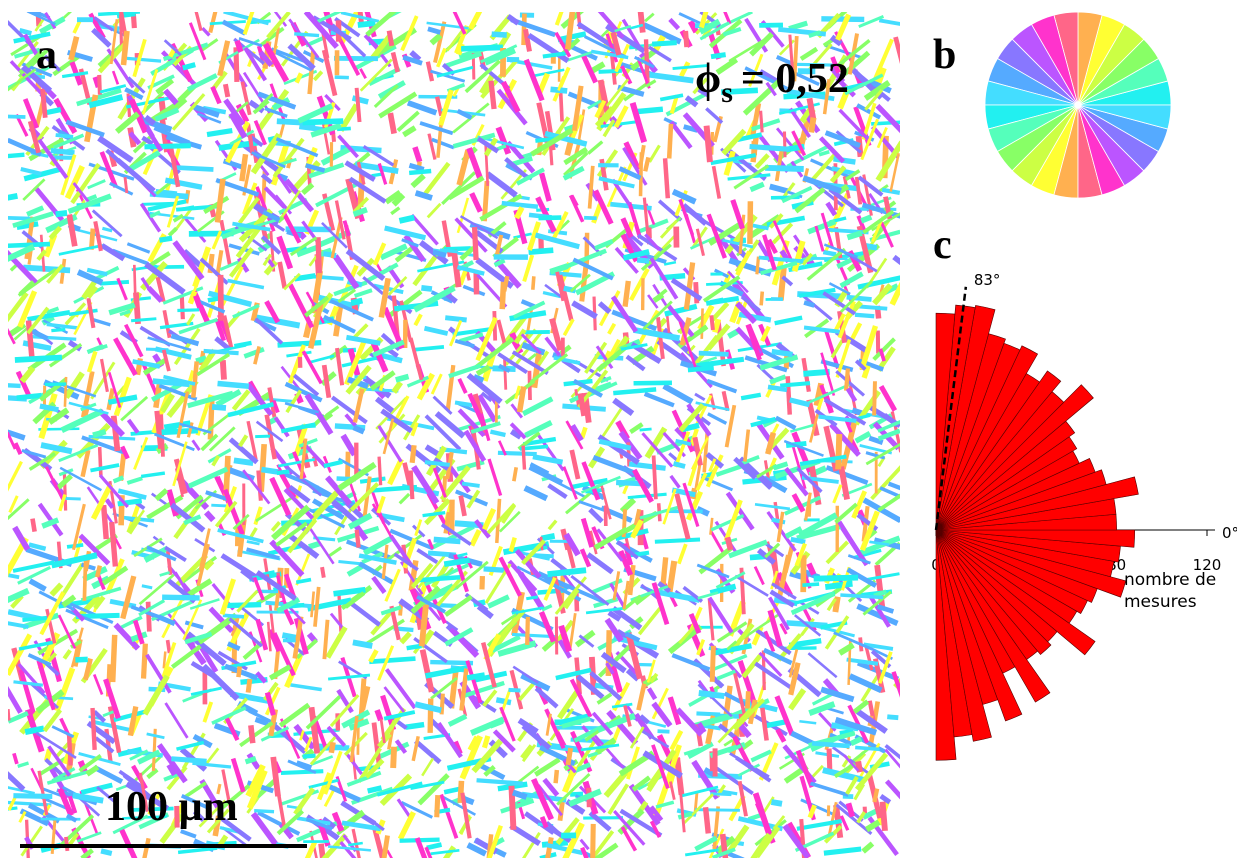  What do you see at coordinates (1124, 117) in the screenshot?
I see `wheel-wedge` at bounding box center [1124, 117].